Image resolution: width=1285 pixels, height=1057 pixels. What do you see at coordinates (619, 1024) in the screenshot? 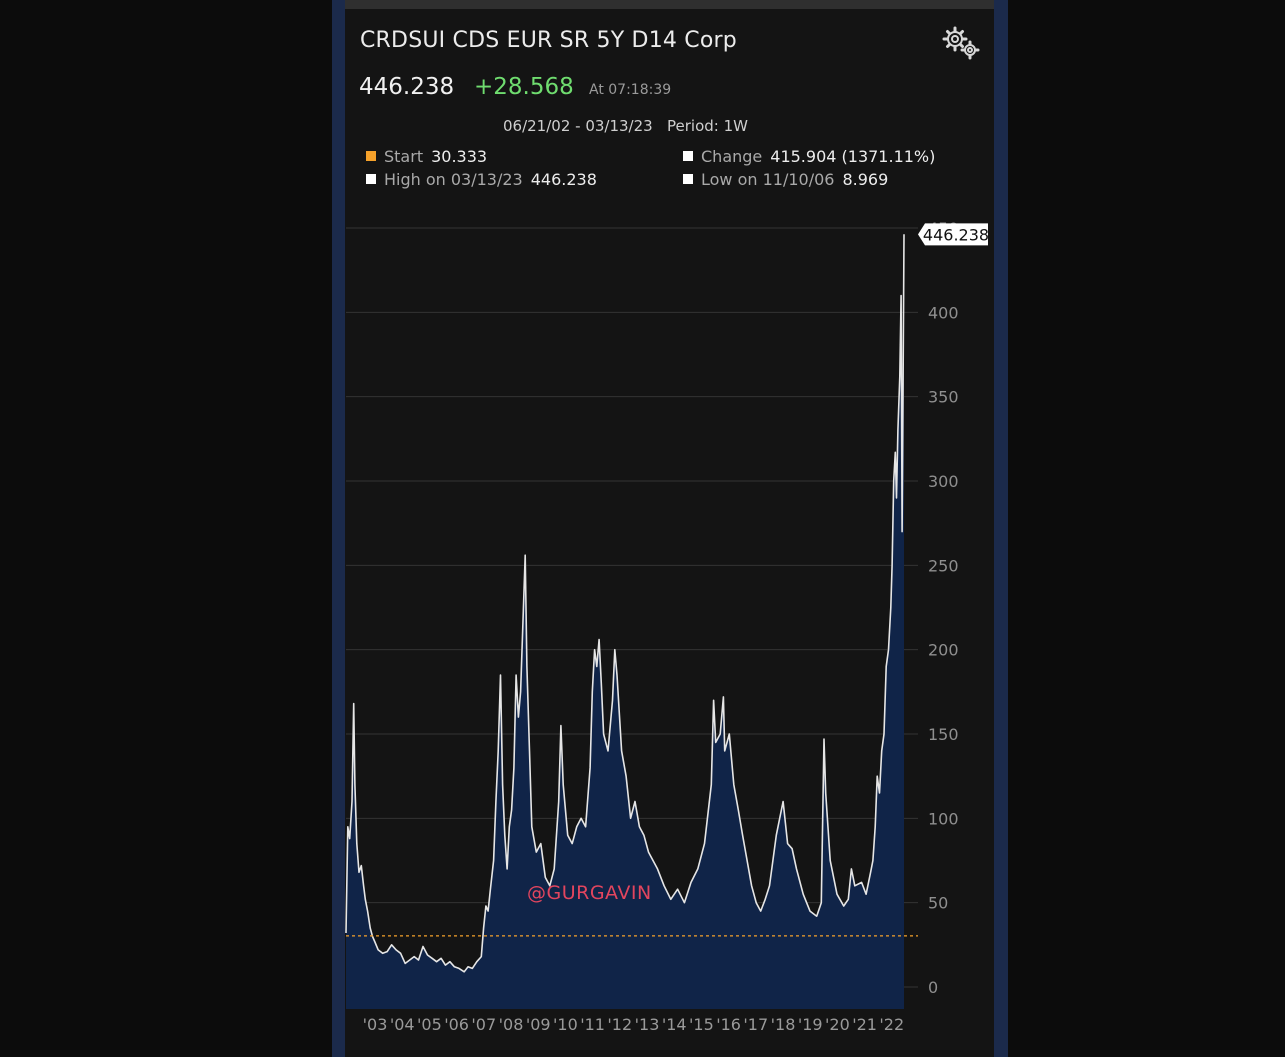
I see `x-tick-label: '12` at bounding box center [619, 1024].